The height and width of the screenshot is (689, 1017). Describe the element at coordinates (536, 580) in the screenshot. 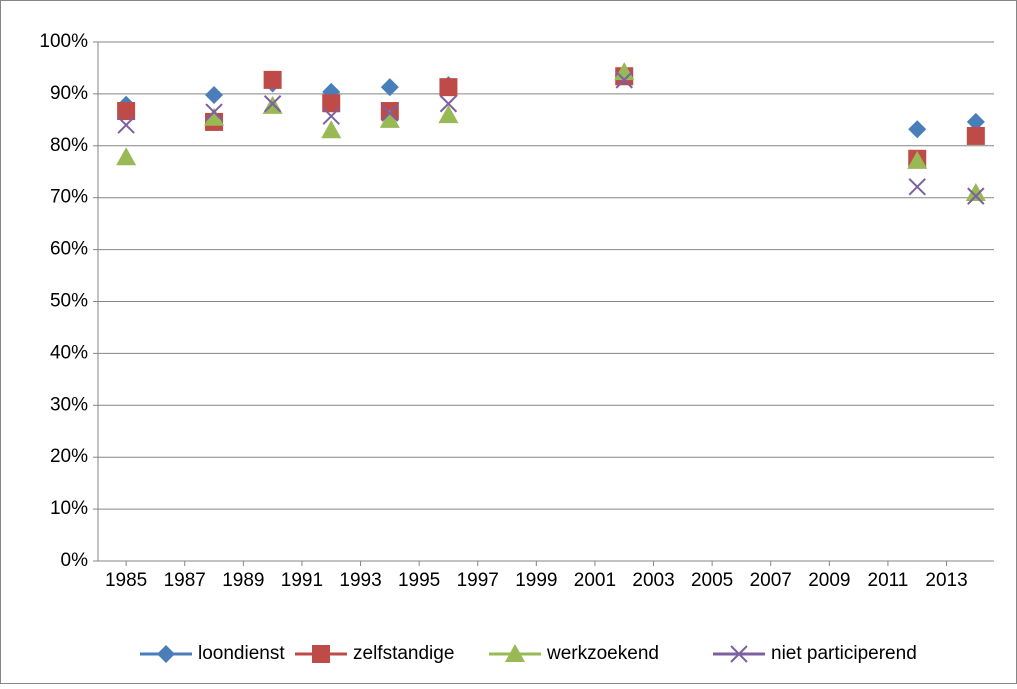

I see `x-tick-label: 1999` at that location.